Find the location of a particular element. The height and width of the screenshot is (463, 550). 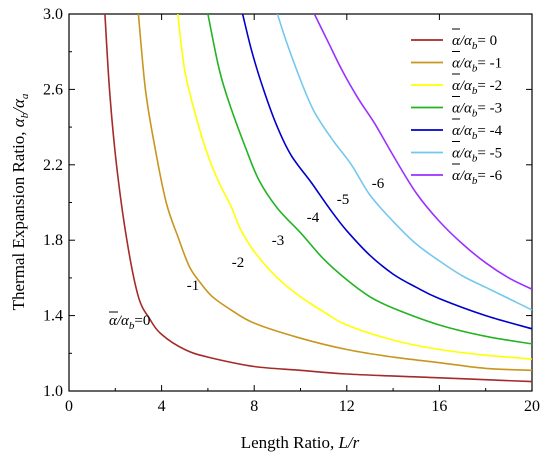

legend-value-2: = -2 is located at coordinates (489, 86).